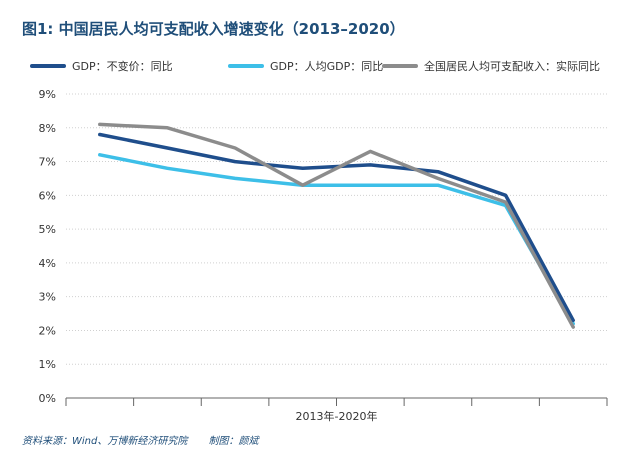 This screenshot has width=641, height=461. Describe the element at coordinates (47, 128) in the screenshot. I see `y-tick-label: 8%` at that location.